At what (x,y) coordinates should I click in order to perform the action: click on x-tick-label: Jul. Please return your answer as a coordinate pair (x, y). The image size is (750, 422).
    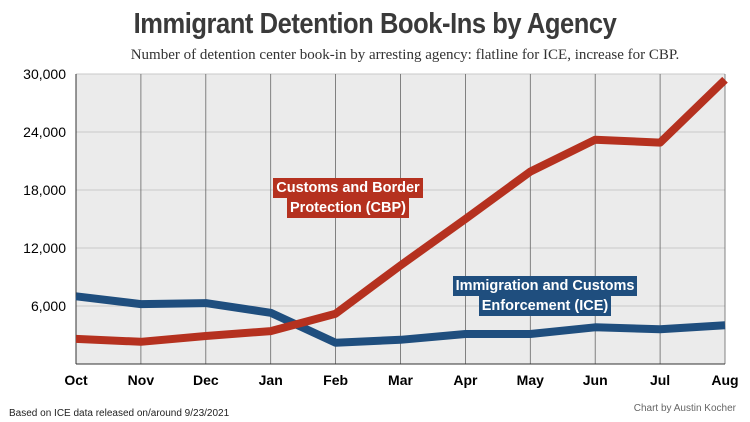
    Looking at the image, I should click on (660, 380).